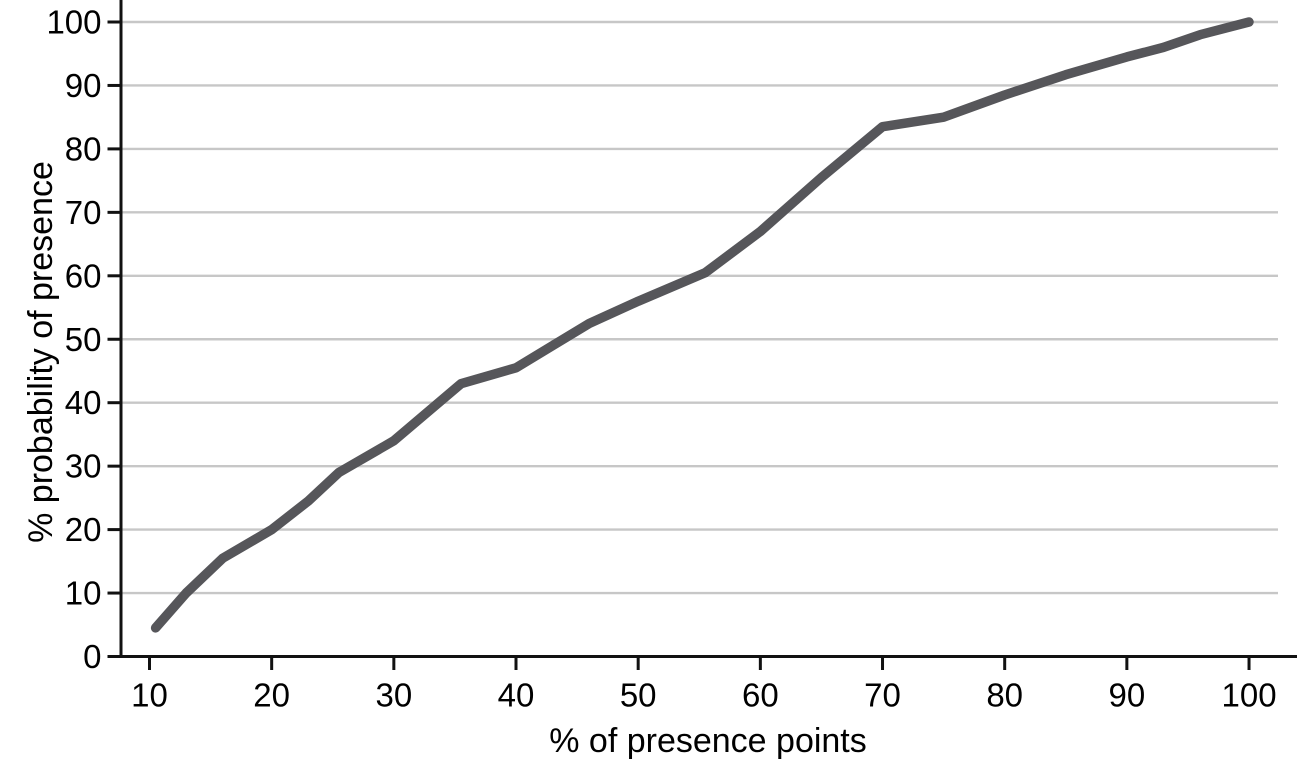 The height and width of the screenshot is (762, 1300). I want to click on y-axis-title: % probability of presence, so click(41, 352).